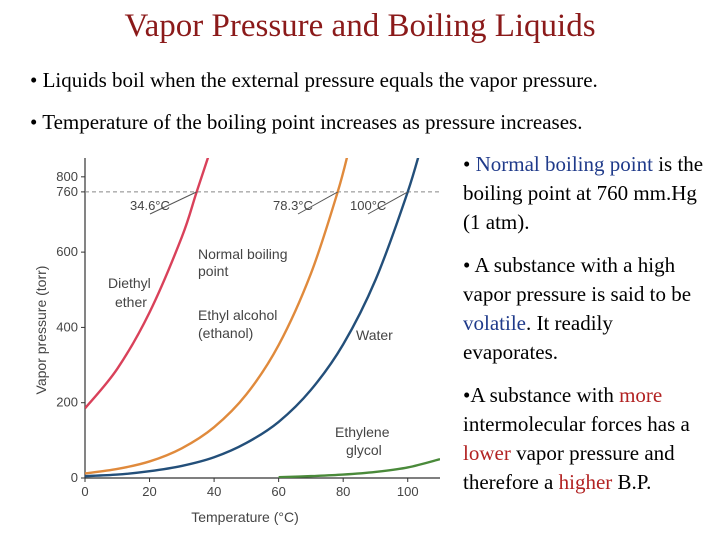  I want to click on term-normal-boiling-point: Normal boiling point, so click(564, 164).